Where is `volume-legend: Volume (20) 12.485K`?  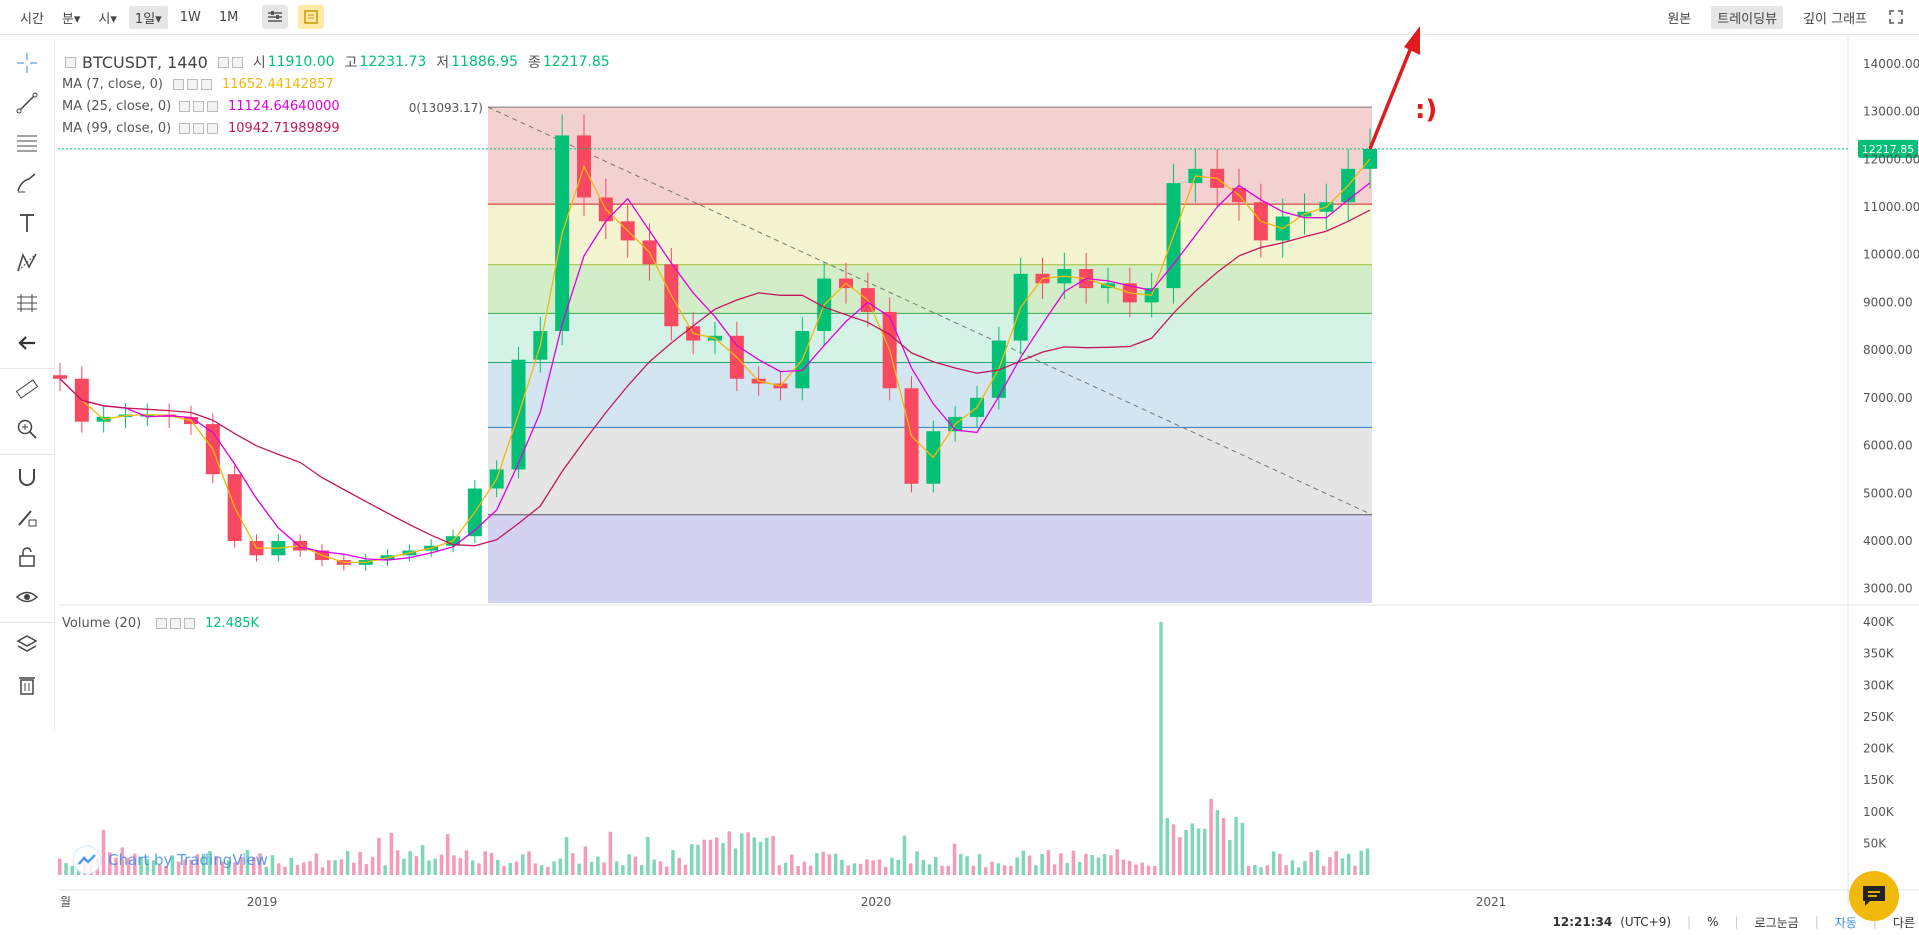 volume-legend: Volume (20) 12.485K is located at coordinates (160, 623).